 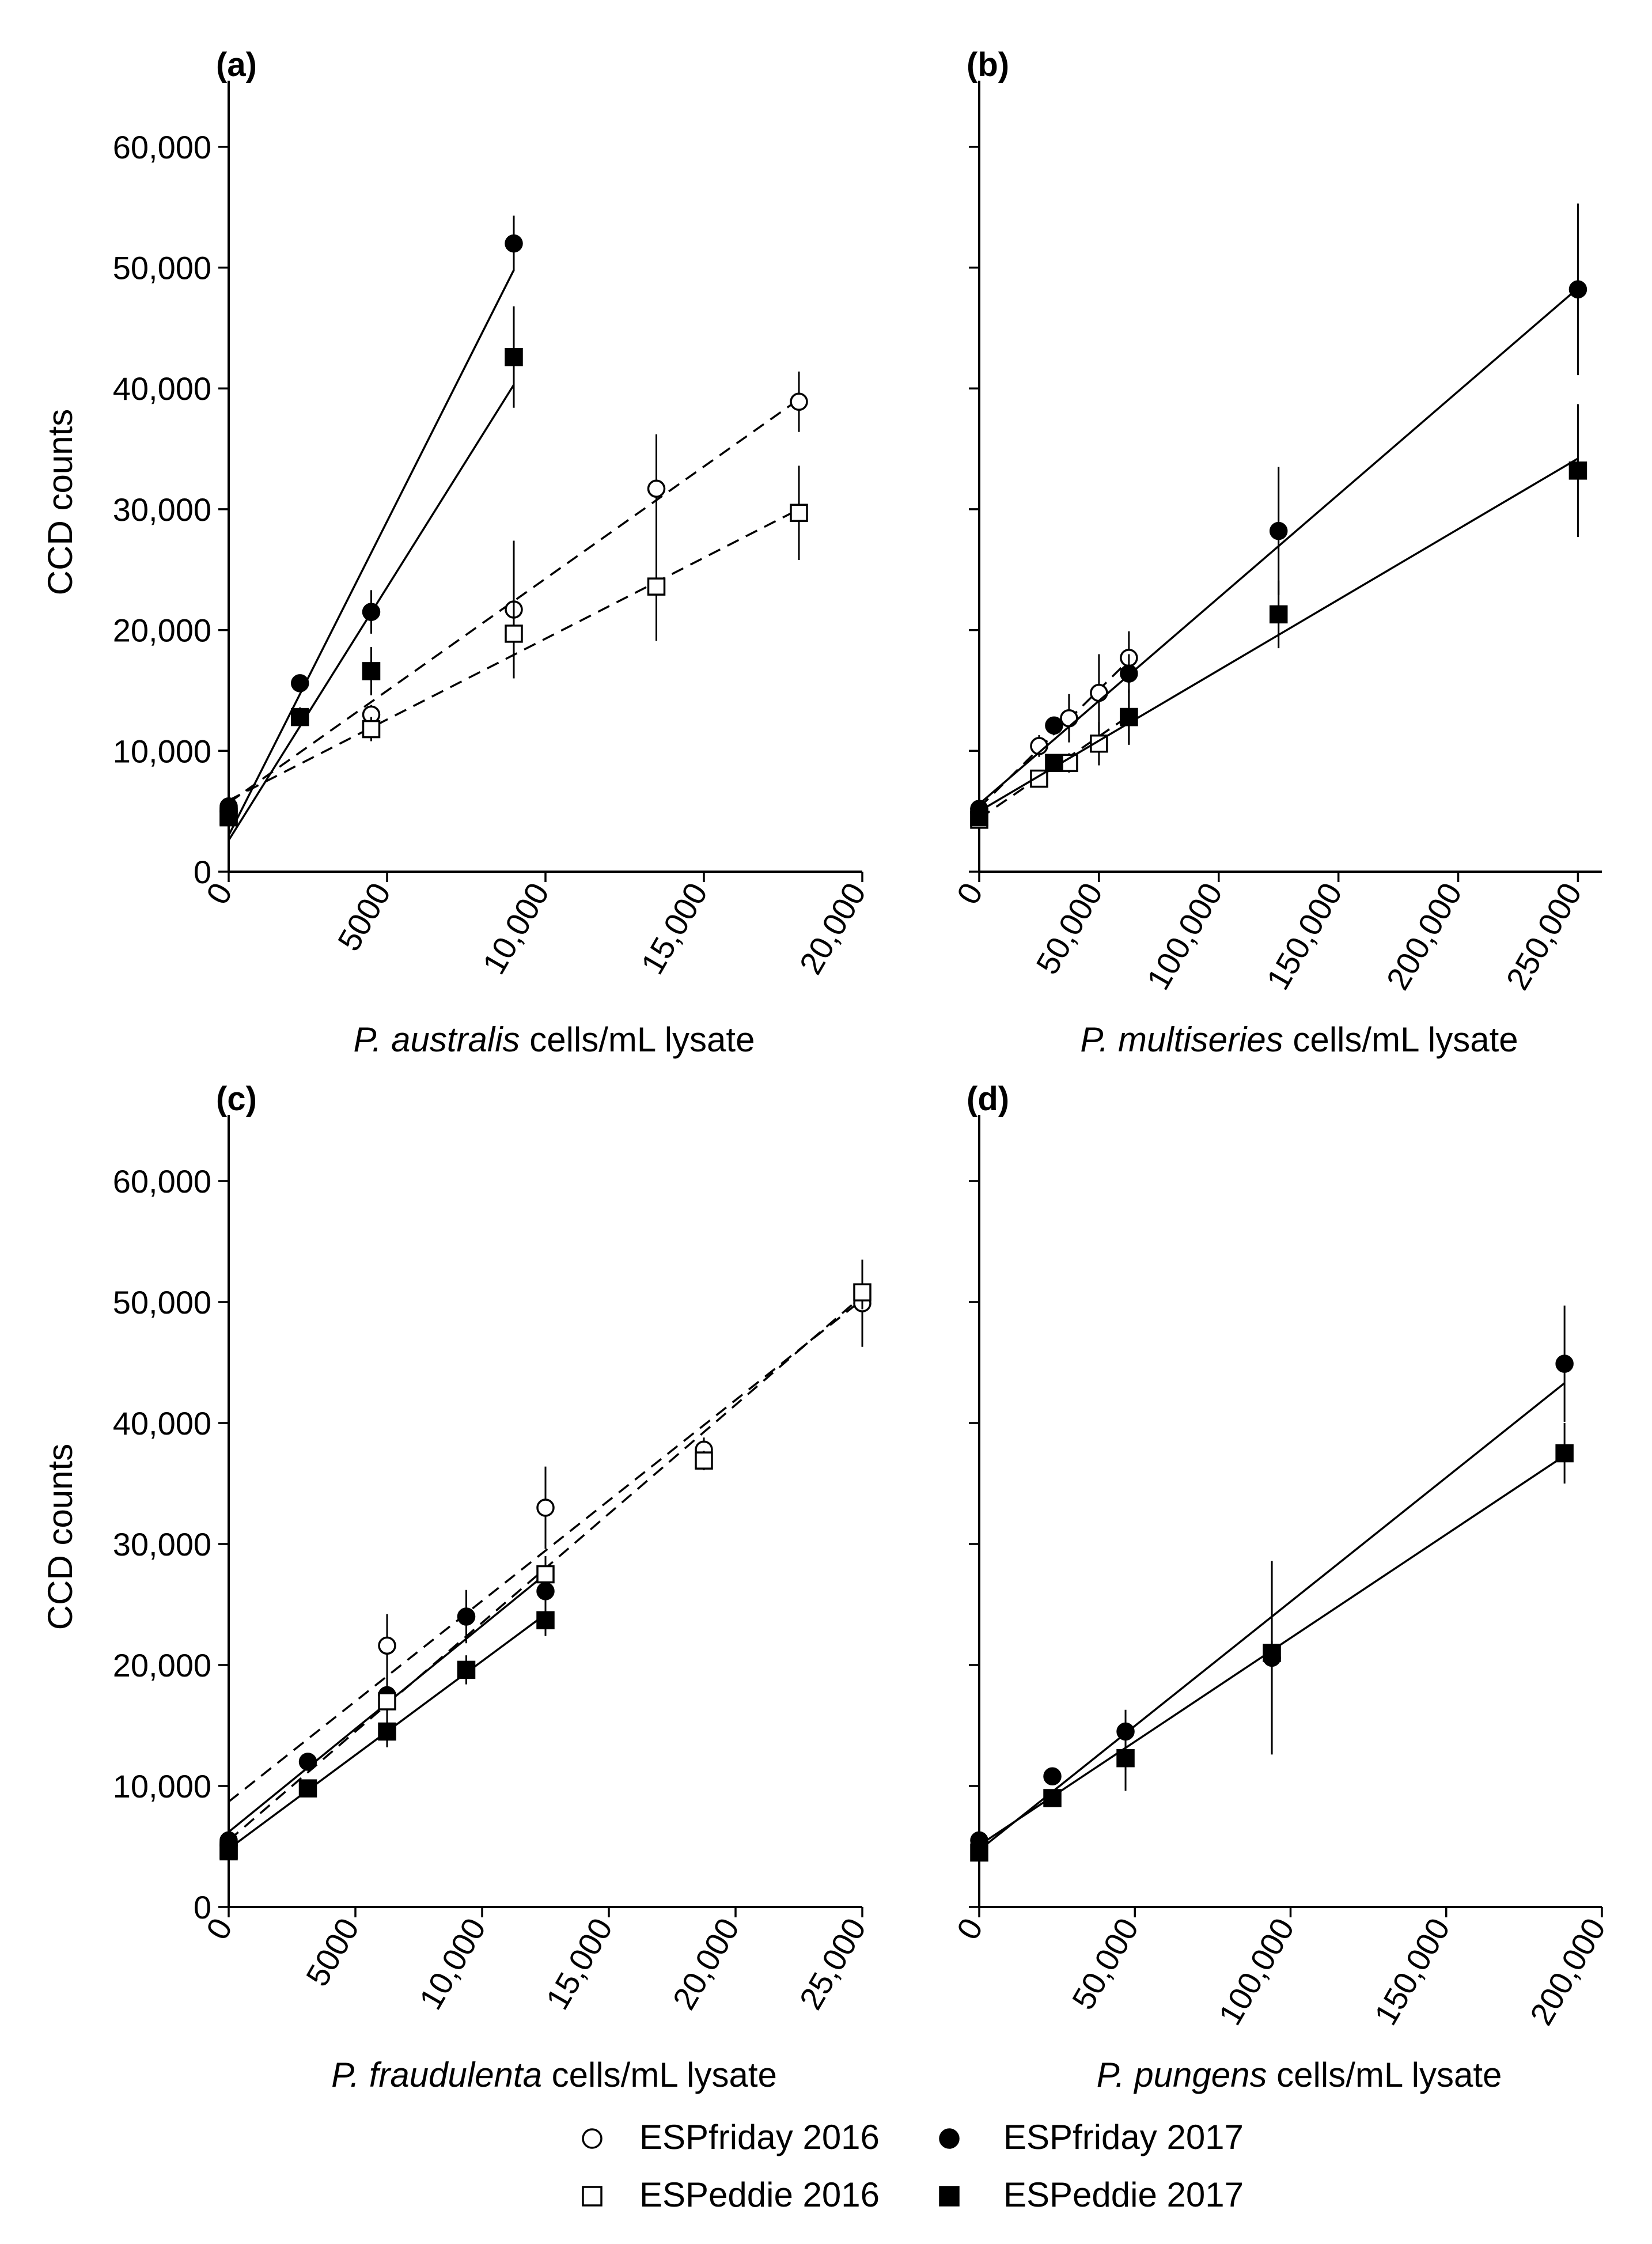 I want to click on panel-label: (c), so click(x=236, y=1099).